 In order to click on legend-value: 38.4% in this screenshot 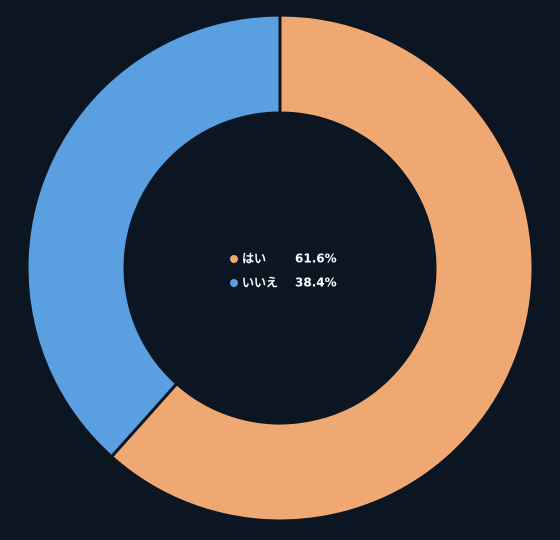, I will do `click(316, 283)`.